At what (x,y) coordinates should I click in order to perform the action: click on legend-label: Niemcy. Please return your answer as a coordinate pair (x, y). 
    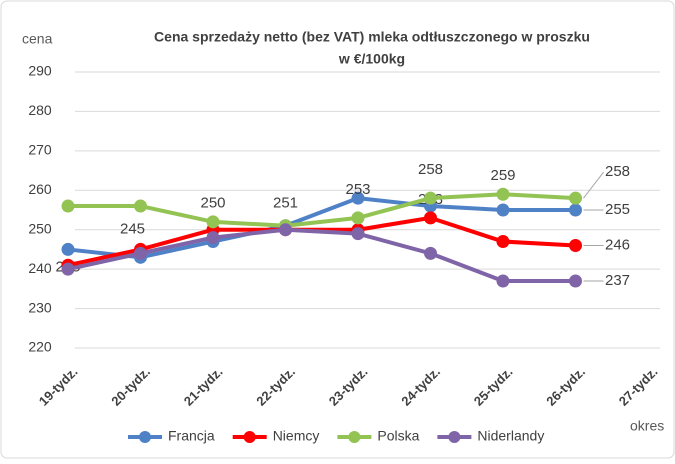
    Looking at the image, I should click on (296, 436).